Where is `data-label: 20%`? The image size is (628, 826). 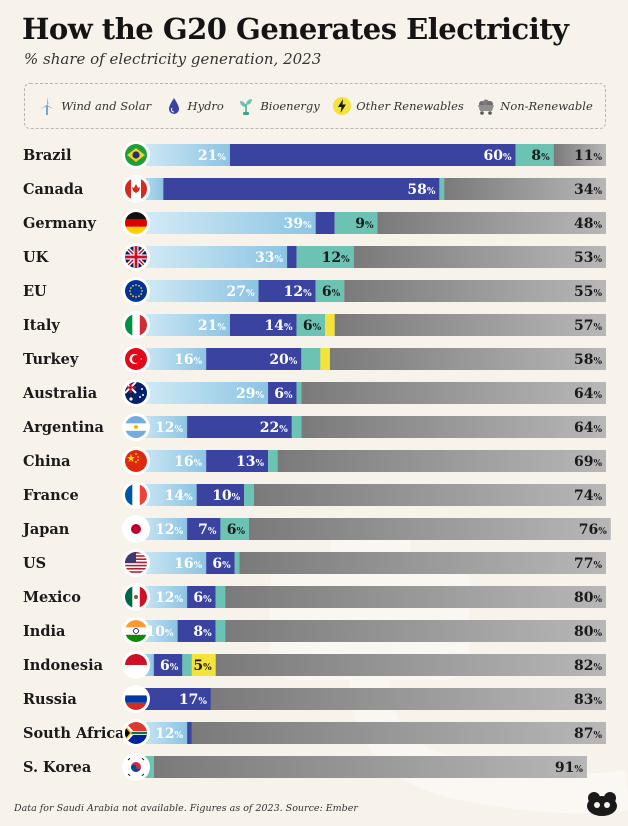 data-label: 20% is located at coordinates (283, 360).